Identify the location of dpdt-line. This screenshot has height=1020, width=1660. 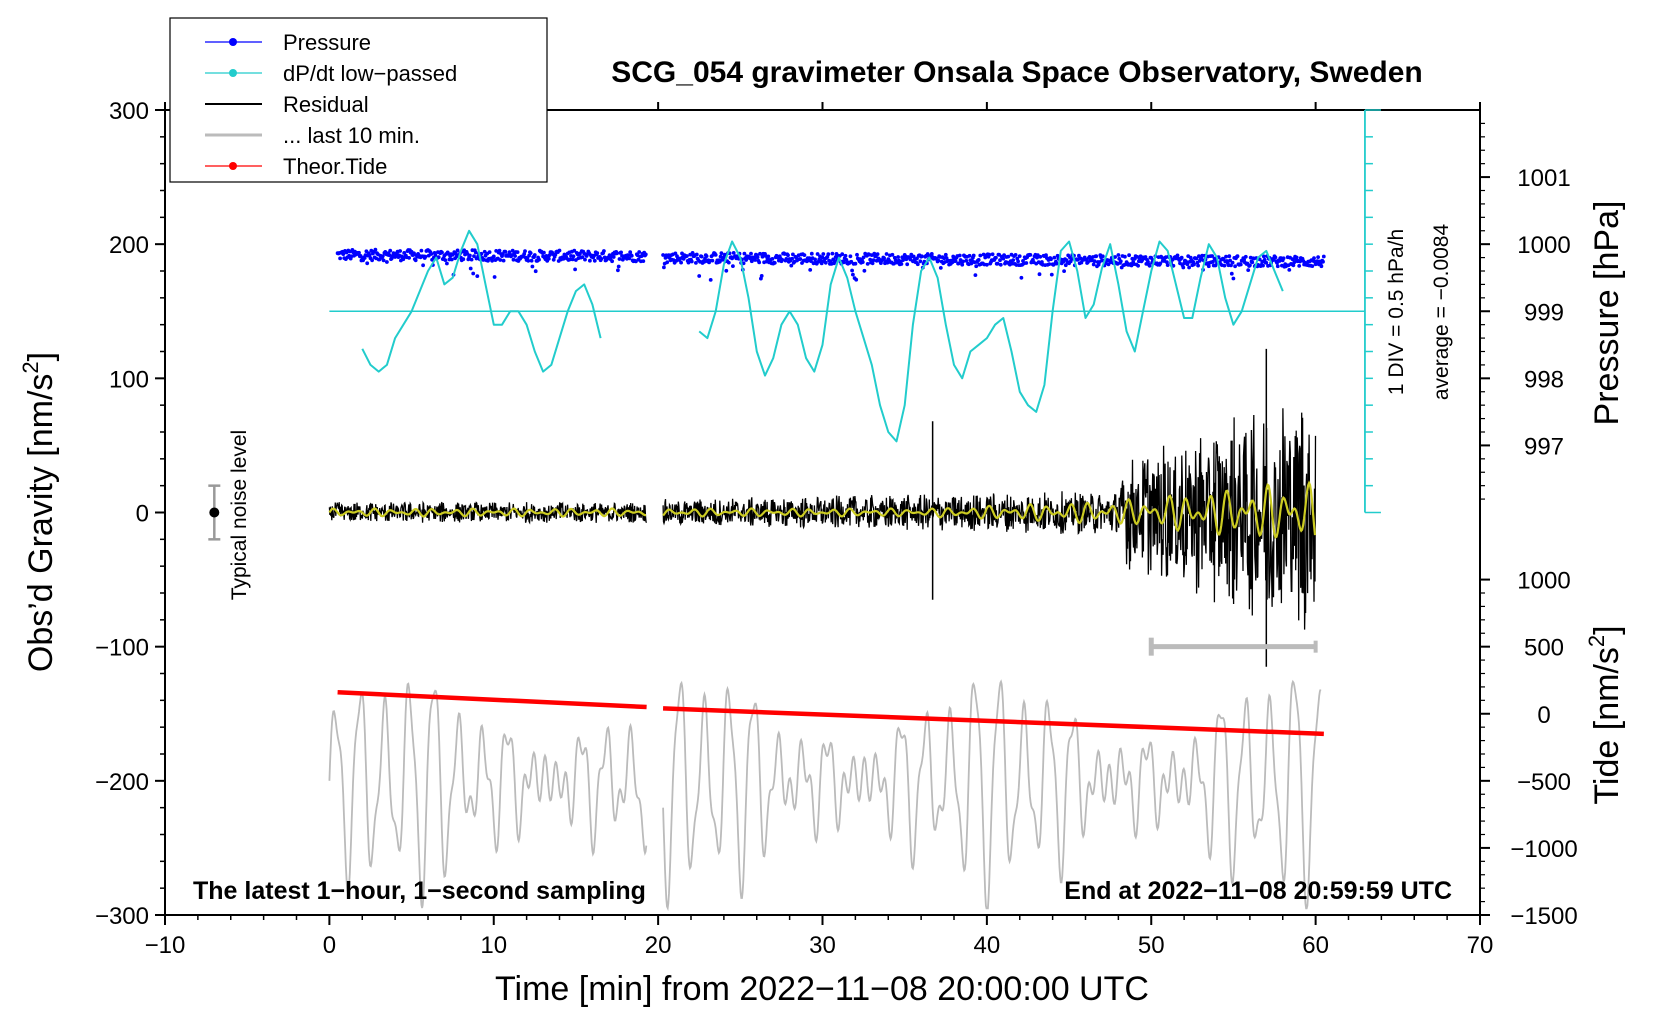
(481, 301).